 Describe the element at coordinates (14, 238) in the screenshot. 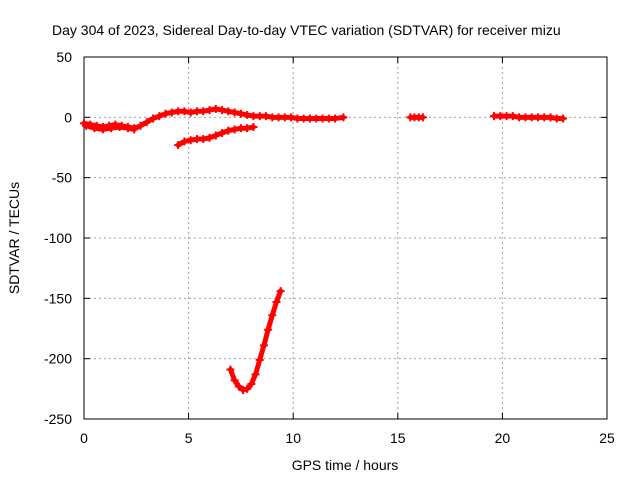

I see `y-axis-label: SDTVAR / TECUs` at that location.